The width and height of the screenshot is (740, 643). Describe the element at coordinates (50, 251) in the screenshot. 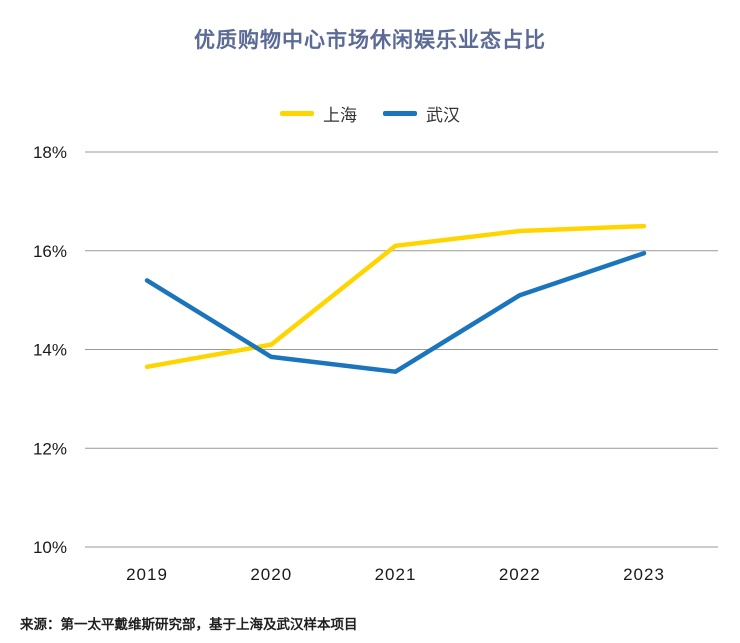

I see `y-tick-label: 16%` at that location.